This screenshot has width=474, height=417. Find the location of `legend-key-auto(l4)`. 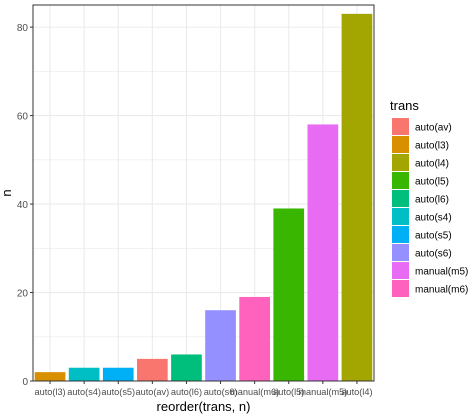

legend-key-auto(l4) is located at coordinates (400, 162).